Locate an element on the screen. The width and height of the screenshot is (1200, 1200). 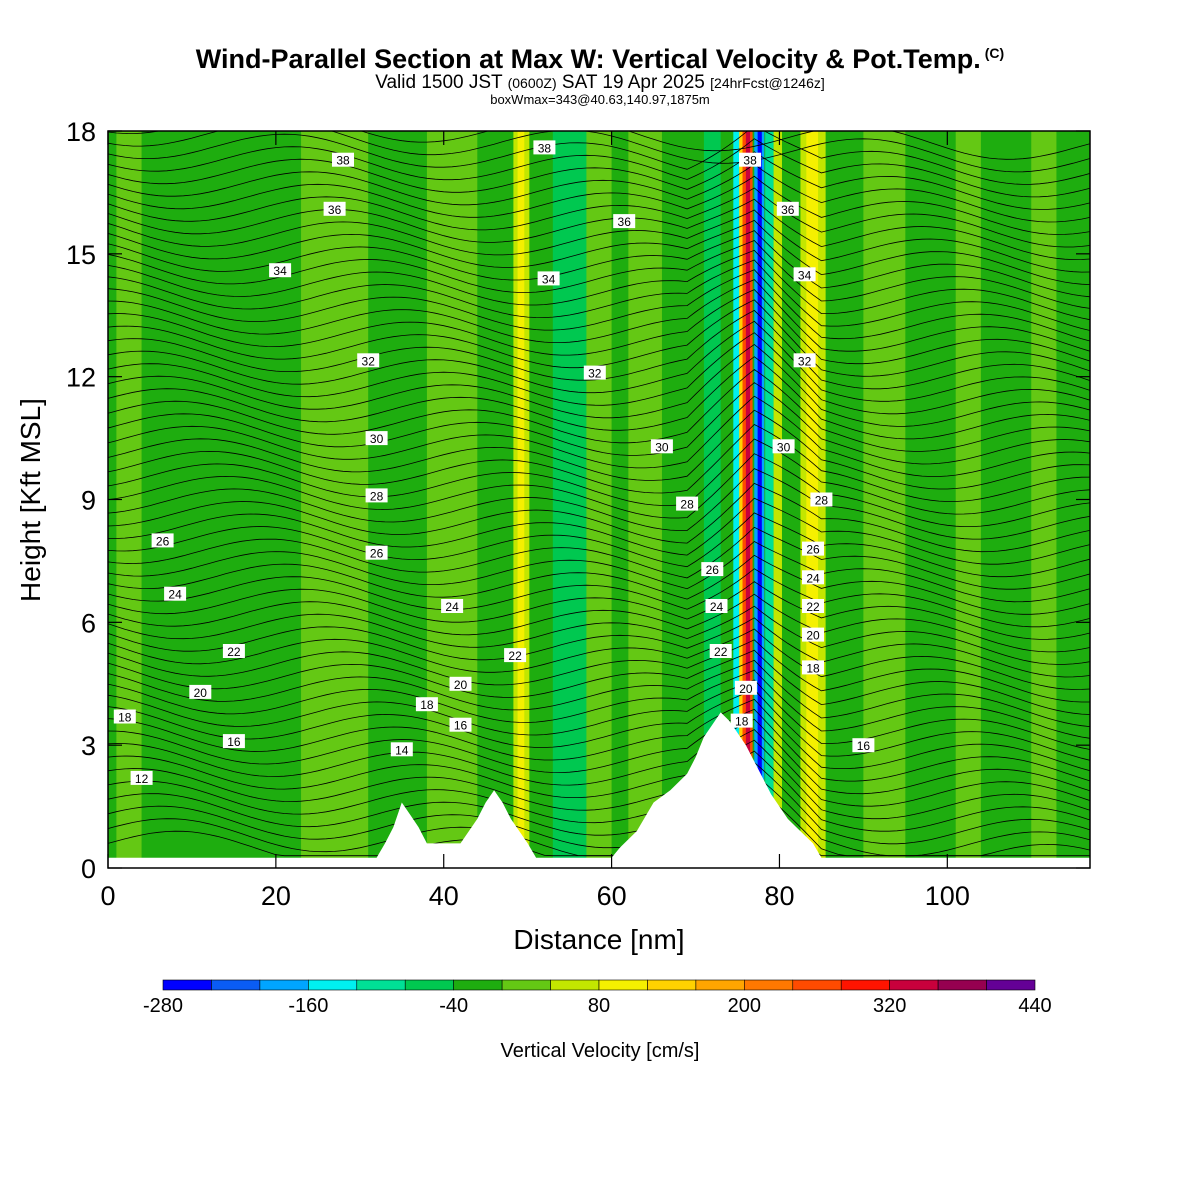
y-tick-label: 0 is located at coordinates (88, 869).